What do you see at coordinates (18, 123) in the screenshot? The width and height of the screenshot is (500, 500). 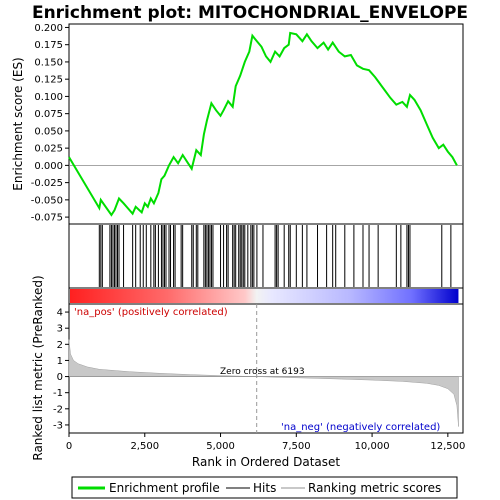 I see `es-y-label: Enrichment score (ES)` at bounding box center [18, 123].